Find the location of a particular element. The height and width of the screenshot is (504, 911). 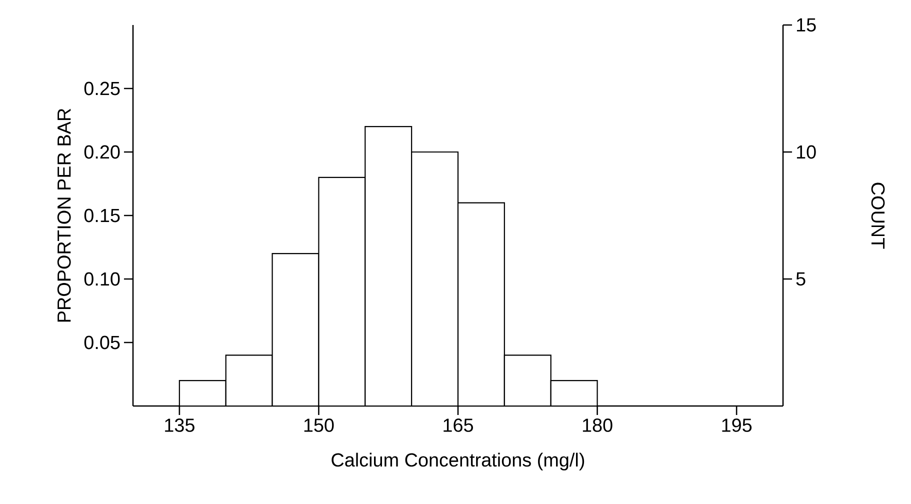

x-axis-title: Calcium Concentrations (mg/l) is located at coordinates (458, 461).